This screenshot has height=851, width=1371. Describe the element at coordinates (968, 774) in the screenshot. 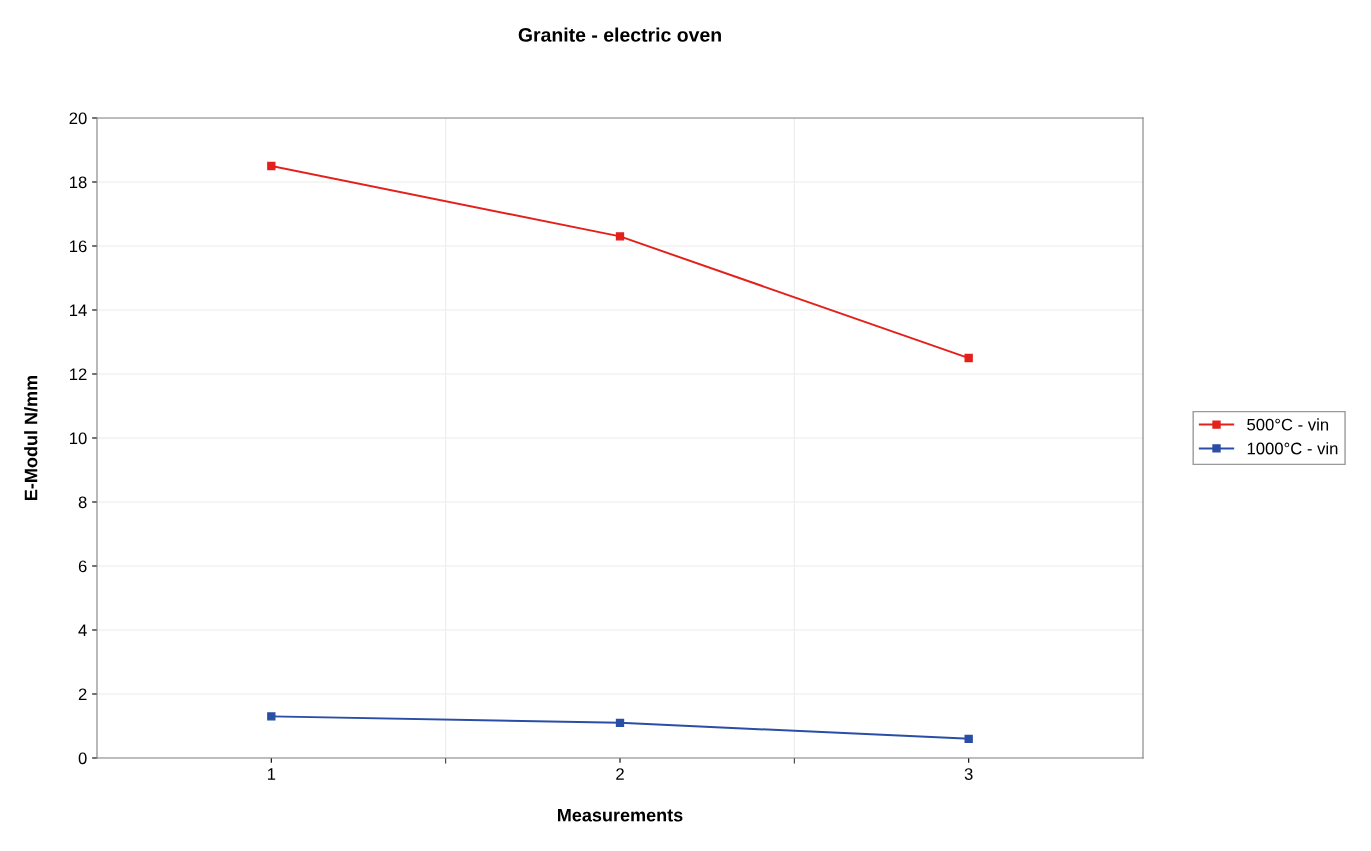

I see `x-tick-label: 3` at that location.